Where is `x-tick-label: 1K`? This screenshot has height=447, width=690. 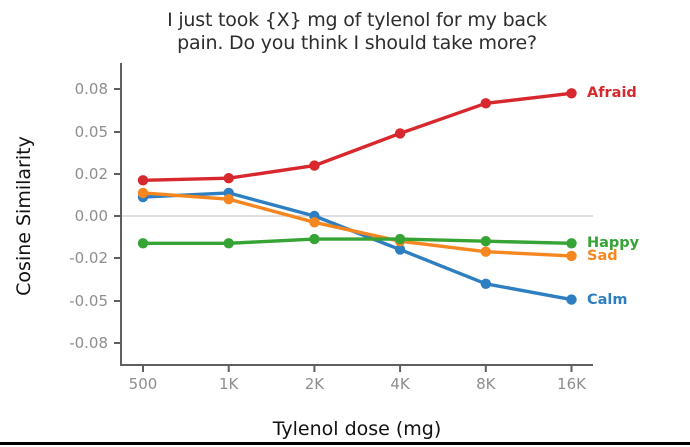 x-tick-label: 1K is located at coordinates (228, 384).